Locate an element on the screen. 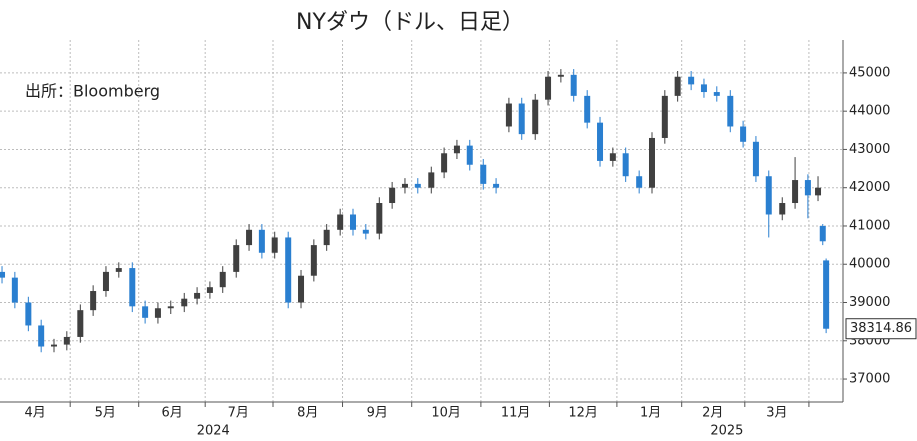 The image size is (917, 441). x-tick-label: 8月 is located at coordinates (307, 413).